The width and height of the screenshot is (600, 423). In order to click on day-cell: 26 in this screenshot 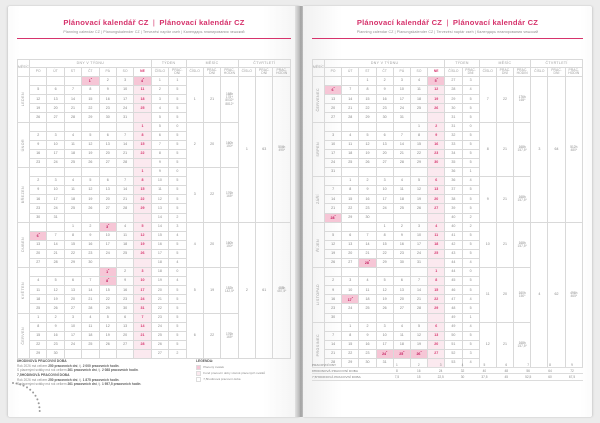, I will do `click(142, 253)`.